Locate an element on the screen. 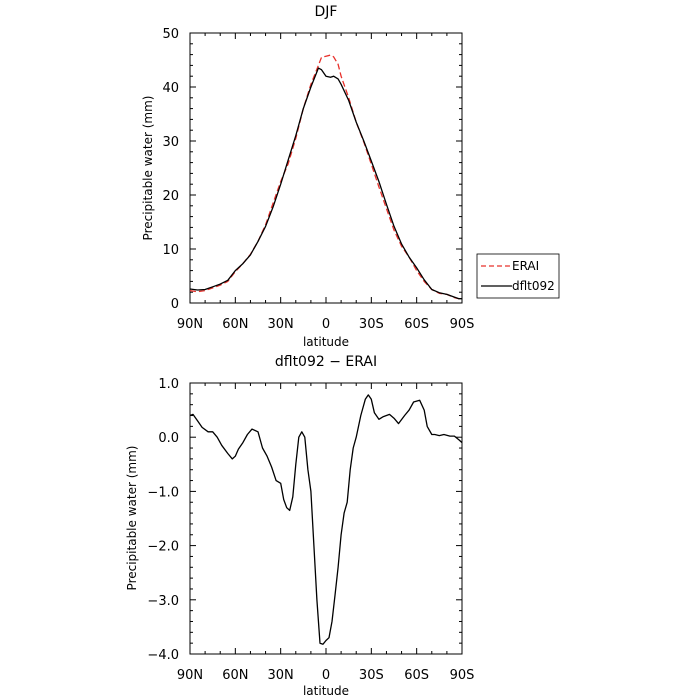 The image size is (700, 700). legend-label-erai: ERAI is located at coordinates (525, 266).